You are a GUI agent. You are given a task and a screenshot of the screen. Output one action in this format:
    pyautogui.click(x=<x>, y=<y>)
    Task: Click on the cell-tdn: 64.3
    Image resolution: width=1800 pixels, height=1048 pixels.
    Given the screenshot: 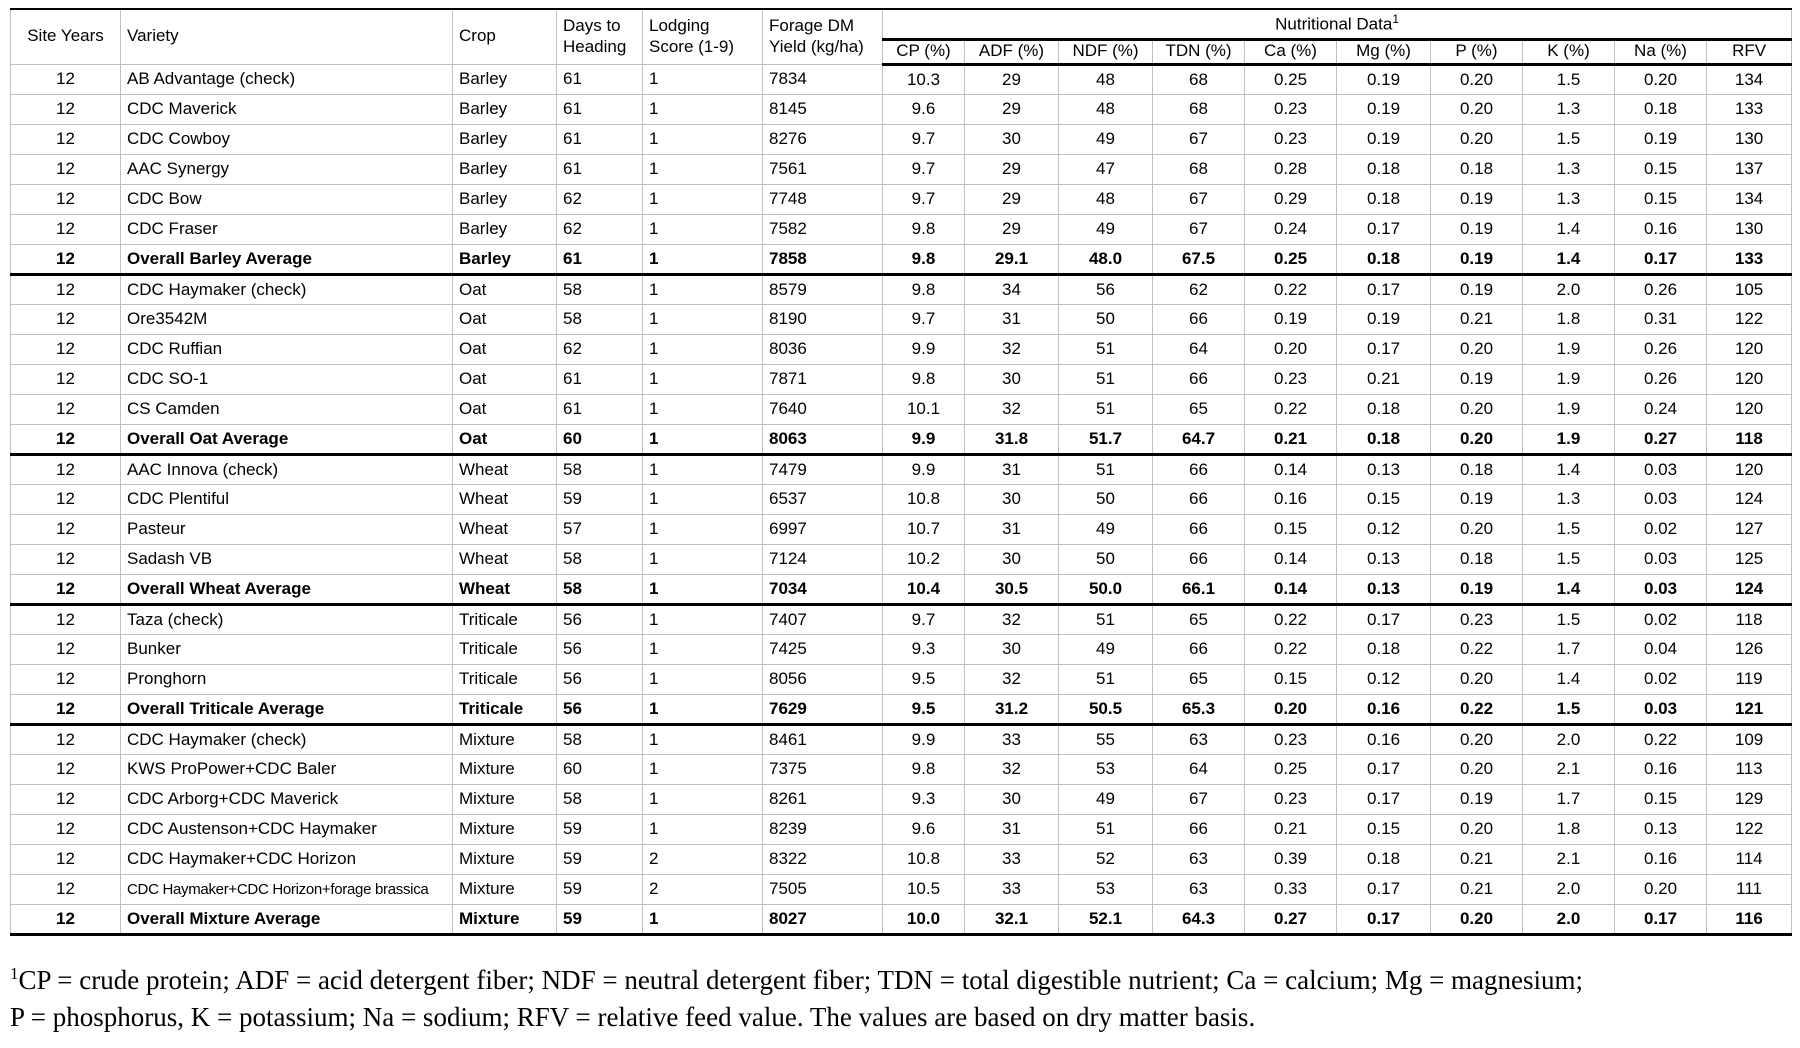 What is the action you would take?
    pyautogui.click(x=1198, y=919)
    